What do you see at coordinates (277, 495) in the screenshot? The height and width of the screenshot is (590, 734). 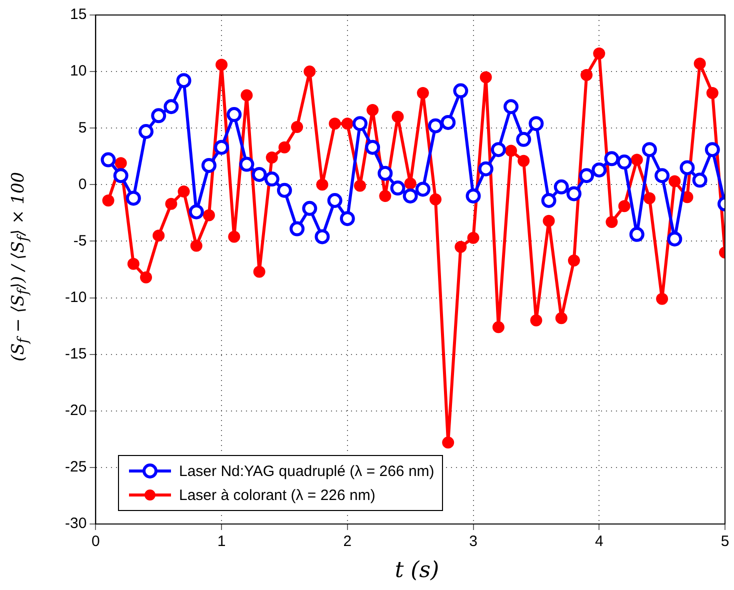 I see `legend-label: Laser à colorant (λ = 226 nm)` at bounding box center [277, 495].